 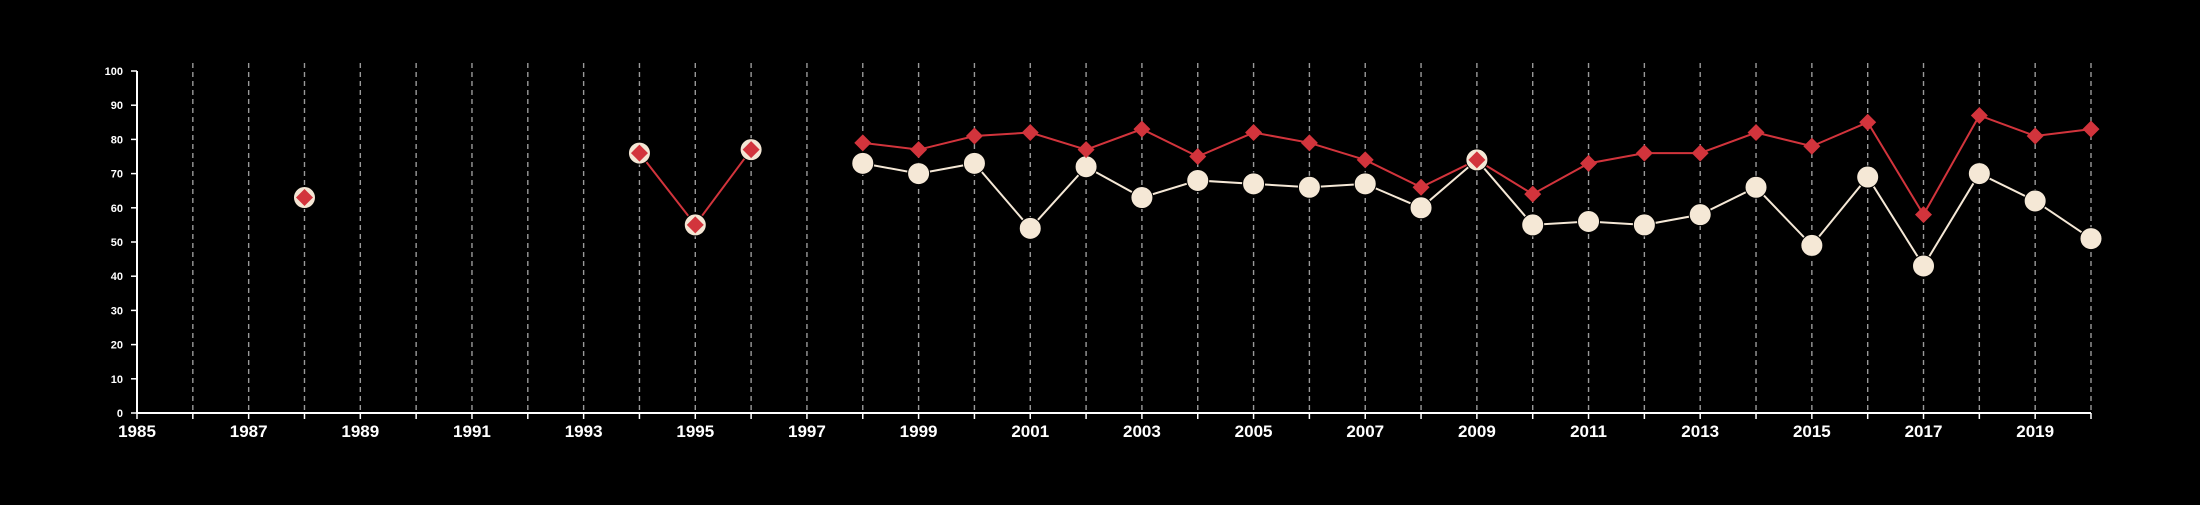 I want to click on y-tick-label: 70, so click(x=117, y=175).